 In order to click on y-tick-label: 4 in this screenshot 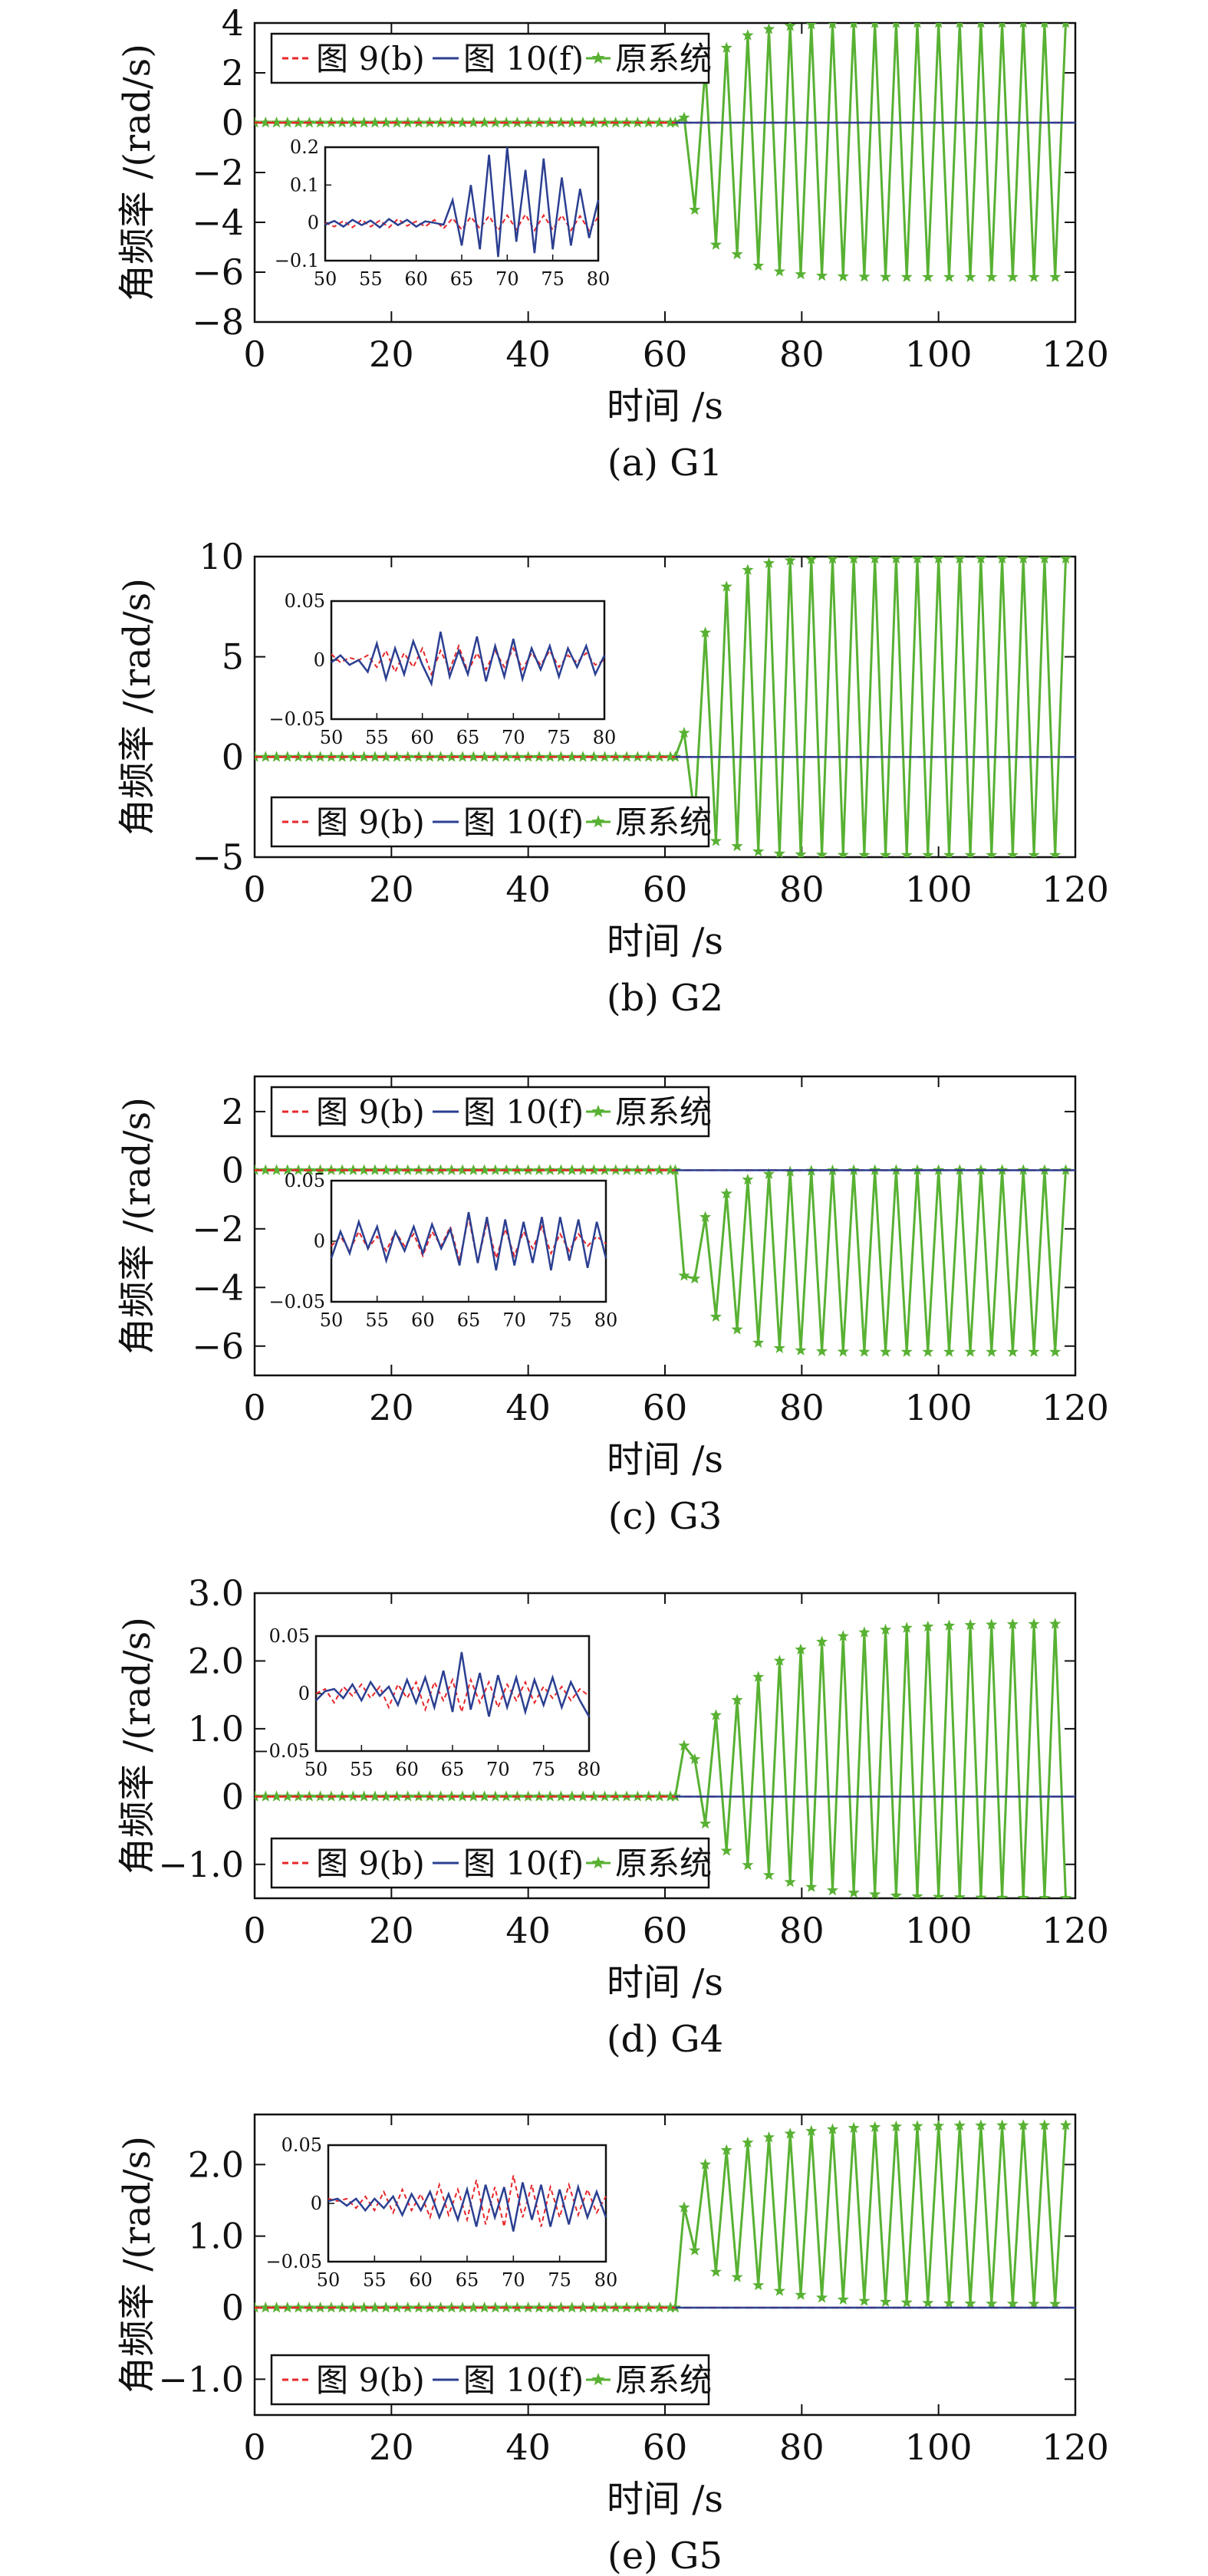, I will do `click(233, 23)`.